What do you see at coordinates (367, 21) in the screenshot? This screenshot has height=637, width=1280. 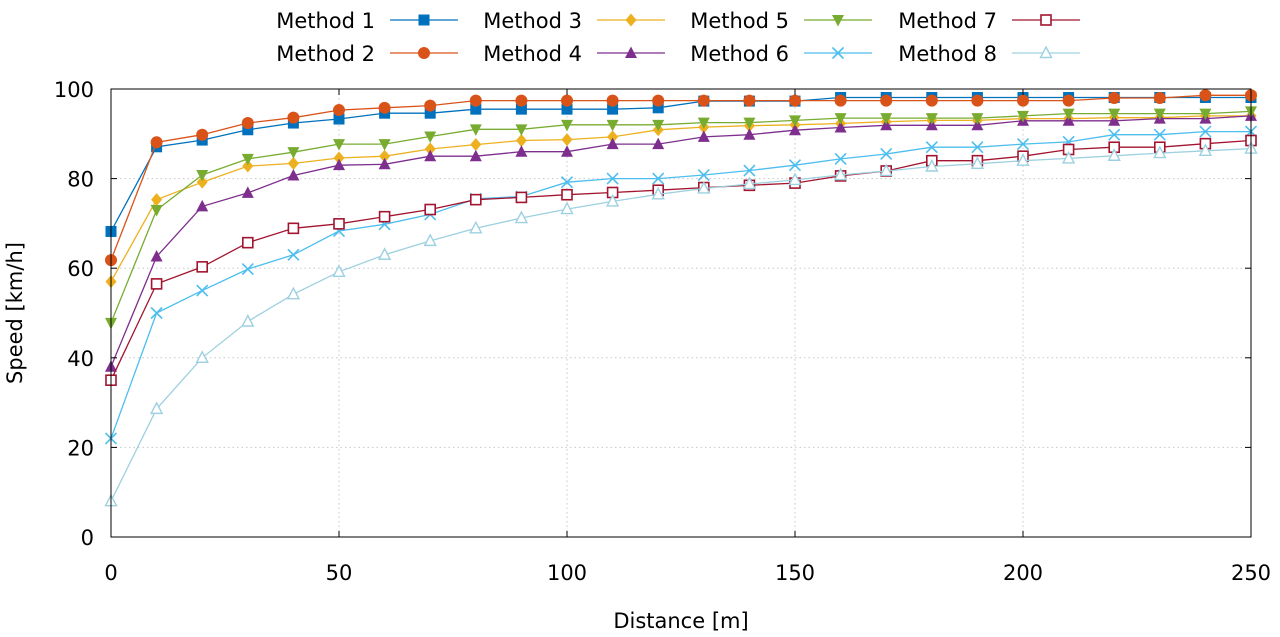 I see `legend-entry: Method 1` at bounding box center [367, 21].